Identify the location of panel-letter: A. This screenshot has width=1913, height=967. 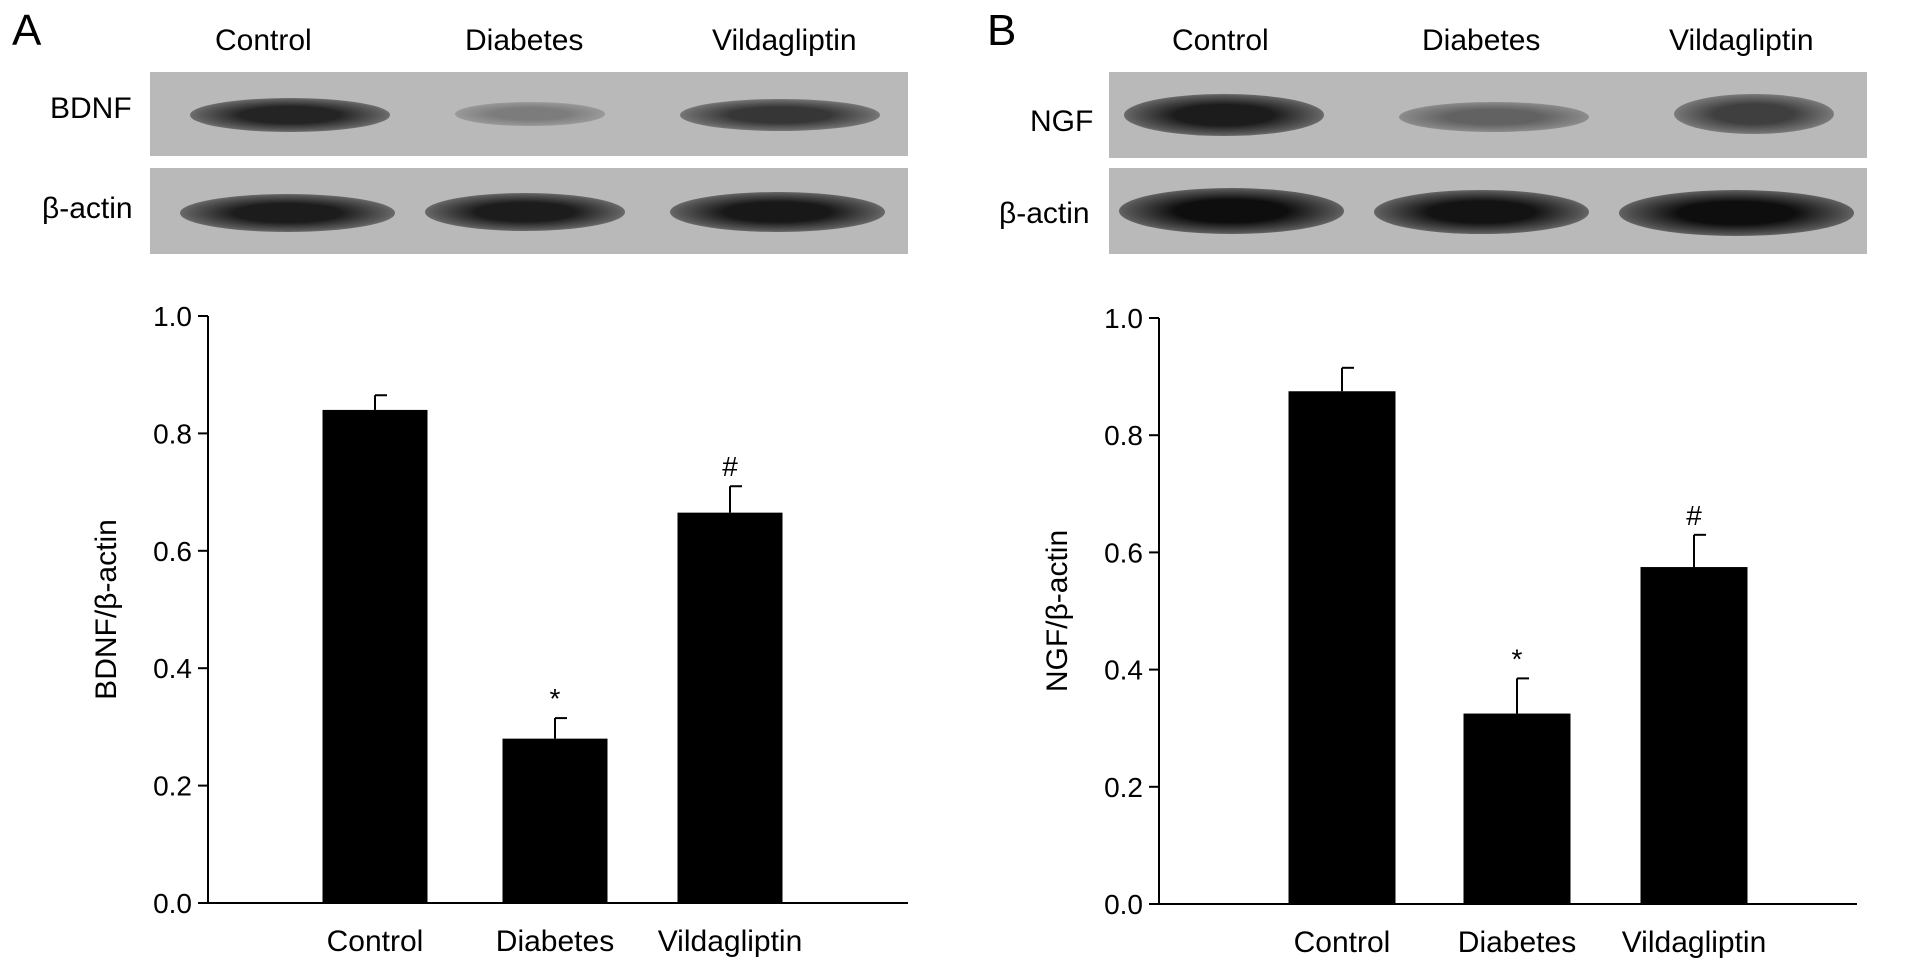
(27, 30).